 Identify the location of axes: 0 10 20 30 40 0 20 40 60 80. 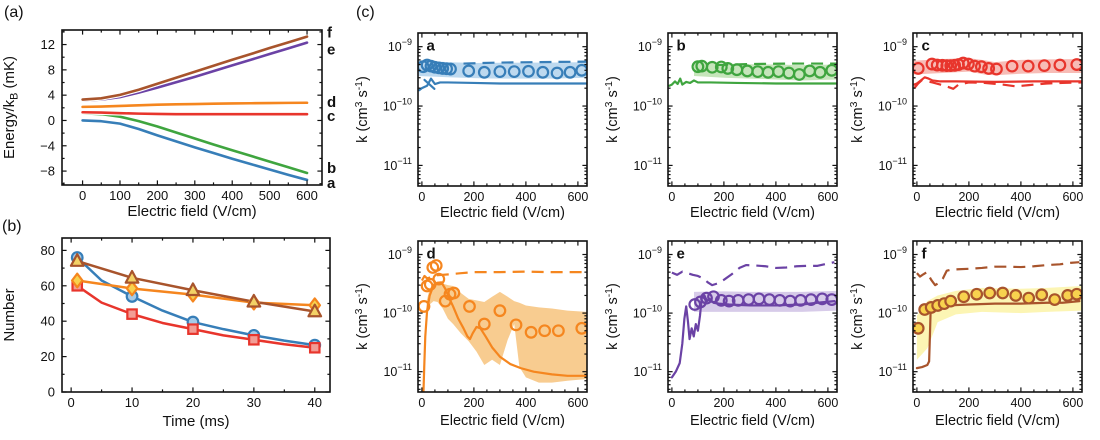
(186, 323).